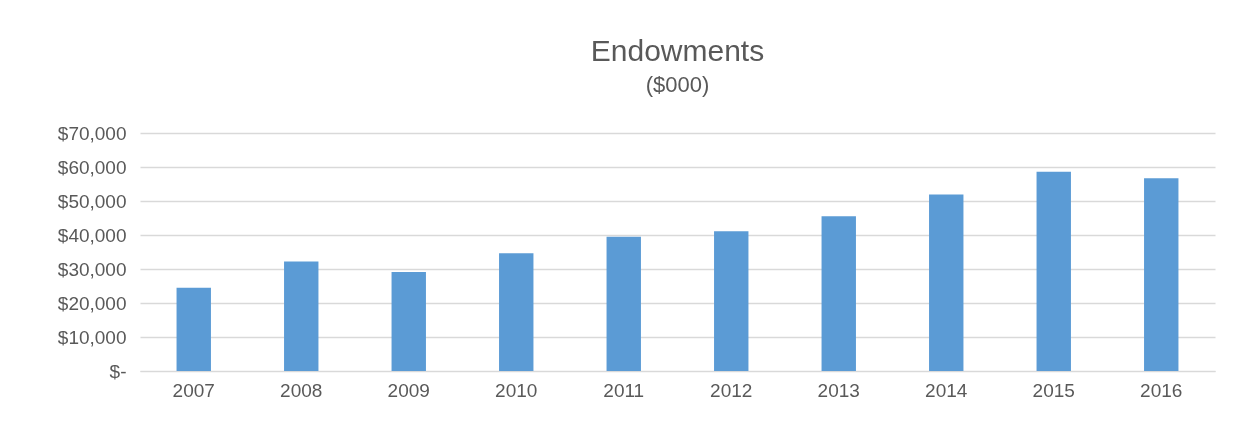  What do you see at coordinates (92, 201) in the screenshot?
I see `y-tick-label: $50,000` at bounding box center [92, 201].